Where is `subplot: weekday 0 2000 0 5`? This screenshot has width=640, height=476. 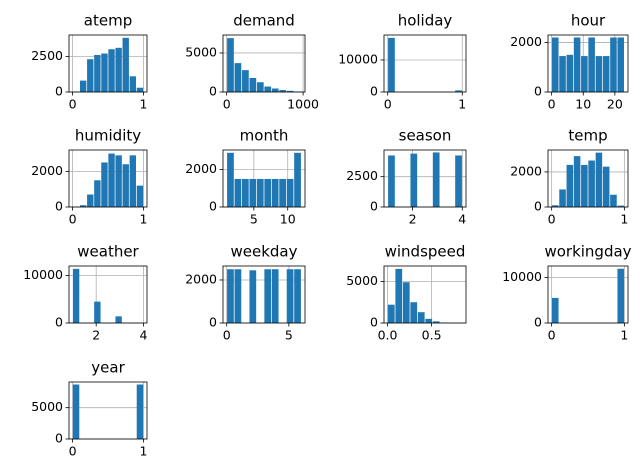
subplot: weekday 0 2000 0 5 is located at coordinates (245, 293).